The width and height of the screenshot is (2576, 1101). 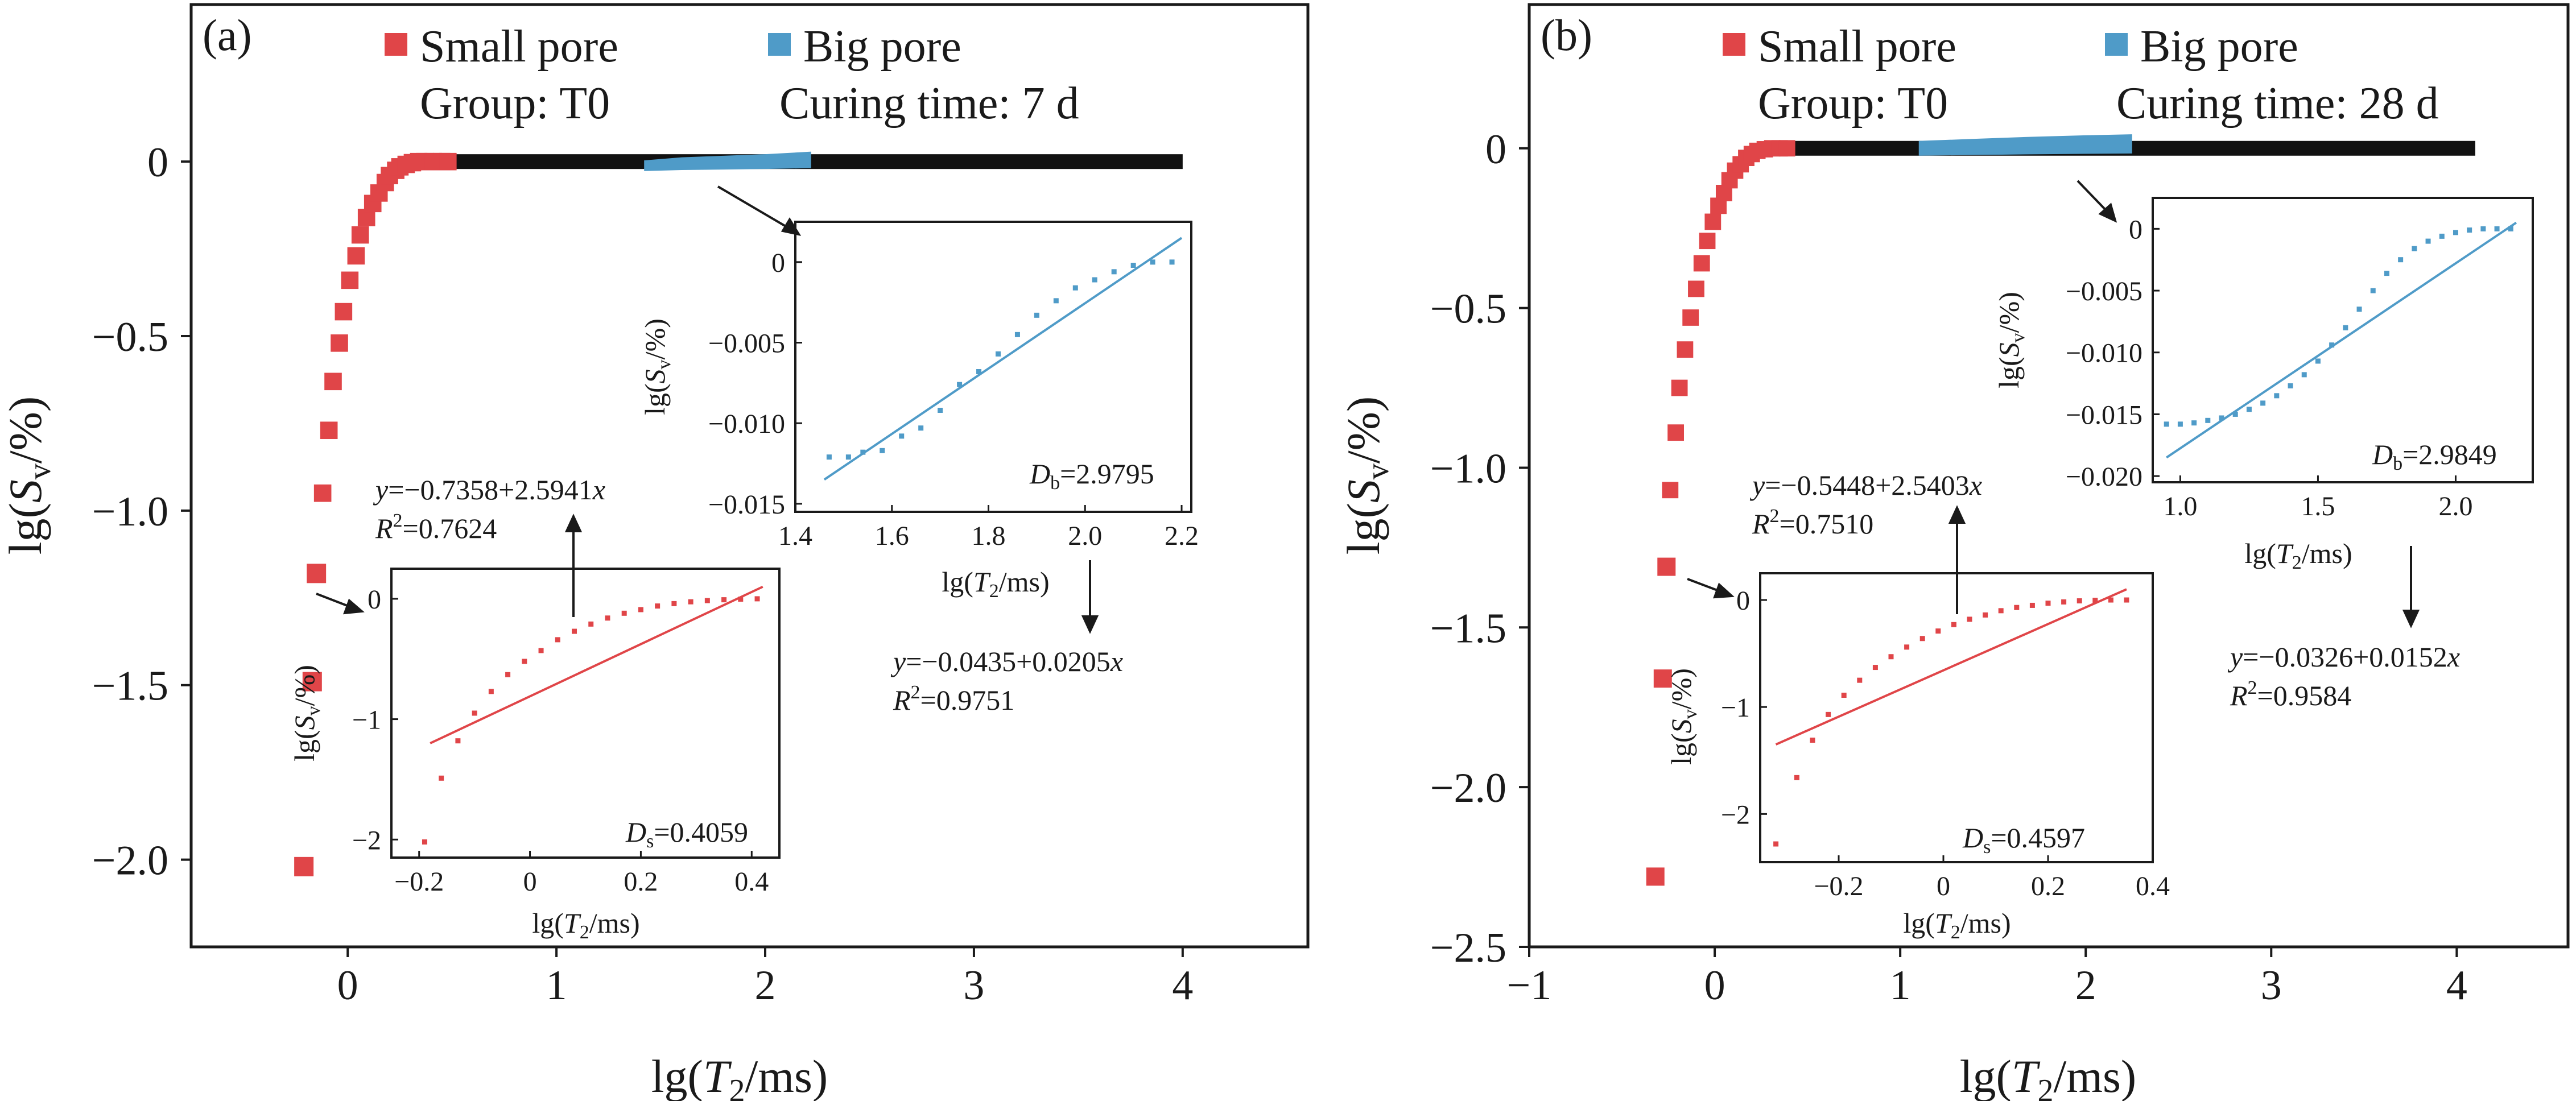 What do you see at coordinates (228, 35) in the screenshot?
I see `panel-a-label: (a)` at bounding box center [228, 35].